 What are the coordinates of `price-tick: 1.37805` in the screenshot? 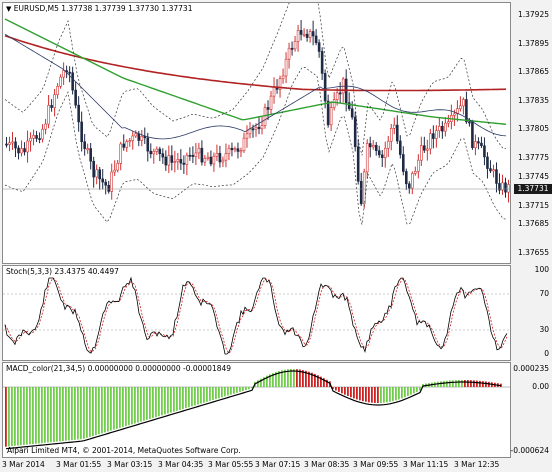 It's located at (533, 128).